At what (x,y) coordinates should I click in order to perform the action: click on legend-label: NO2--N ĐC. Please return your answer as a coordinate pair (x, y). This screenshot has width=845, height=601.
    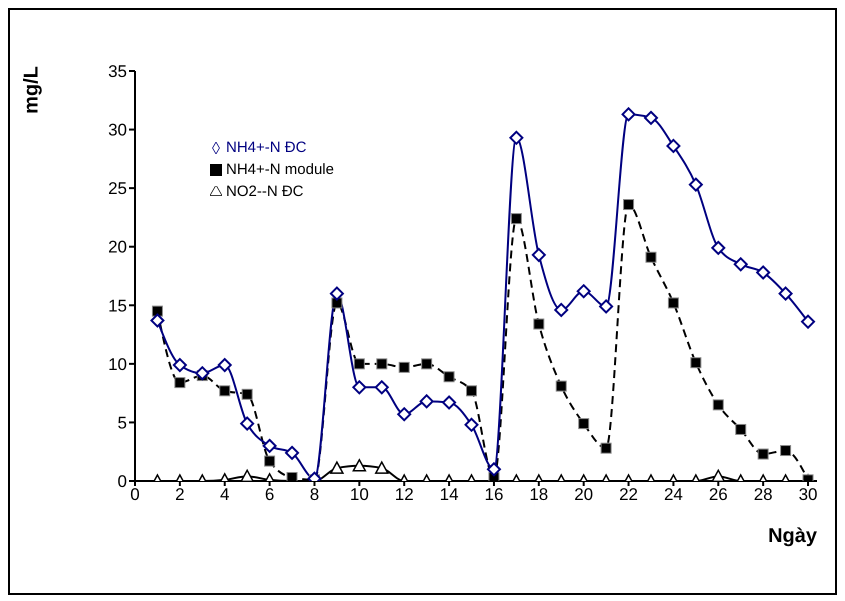
    Looking at the image, I should click on (265, 191).